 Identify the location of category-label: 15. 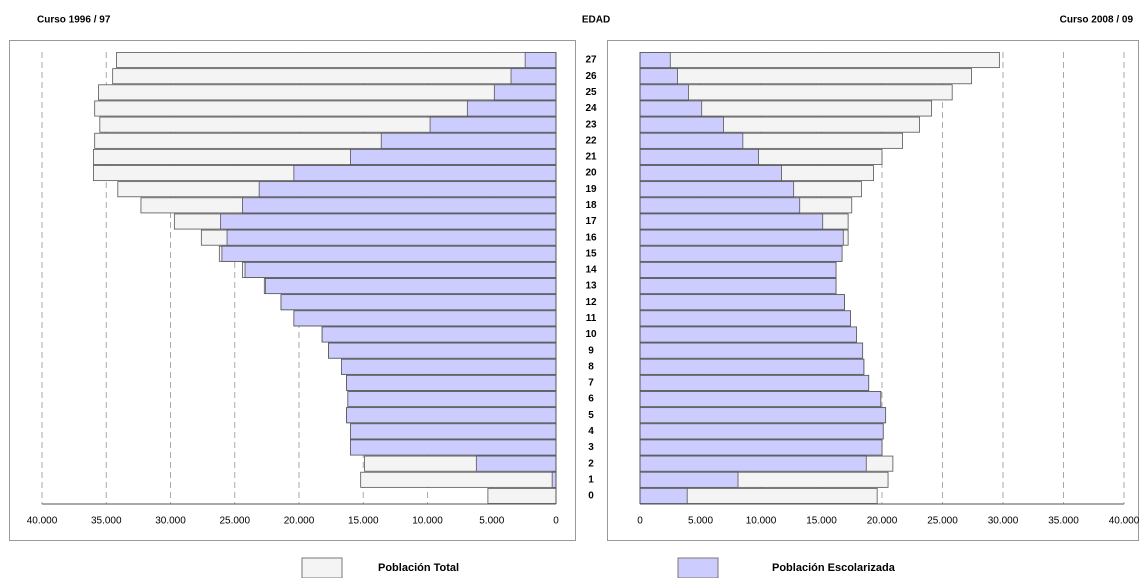
(591, 253).